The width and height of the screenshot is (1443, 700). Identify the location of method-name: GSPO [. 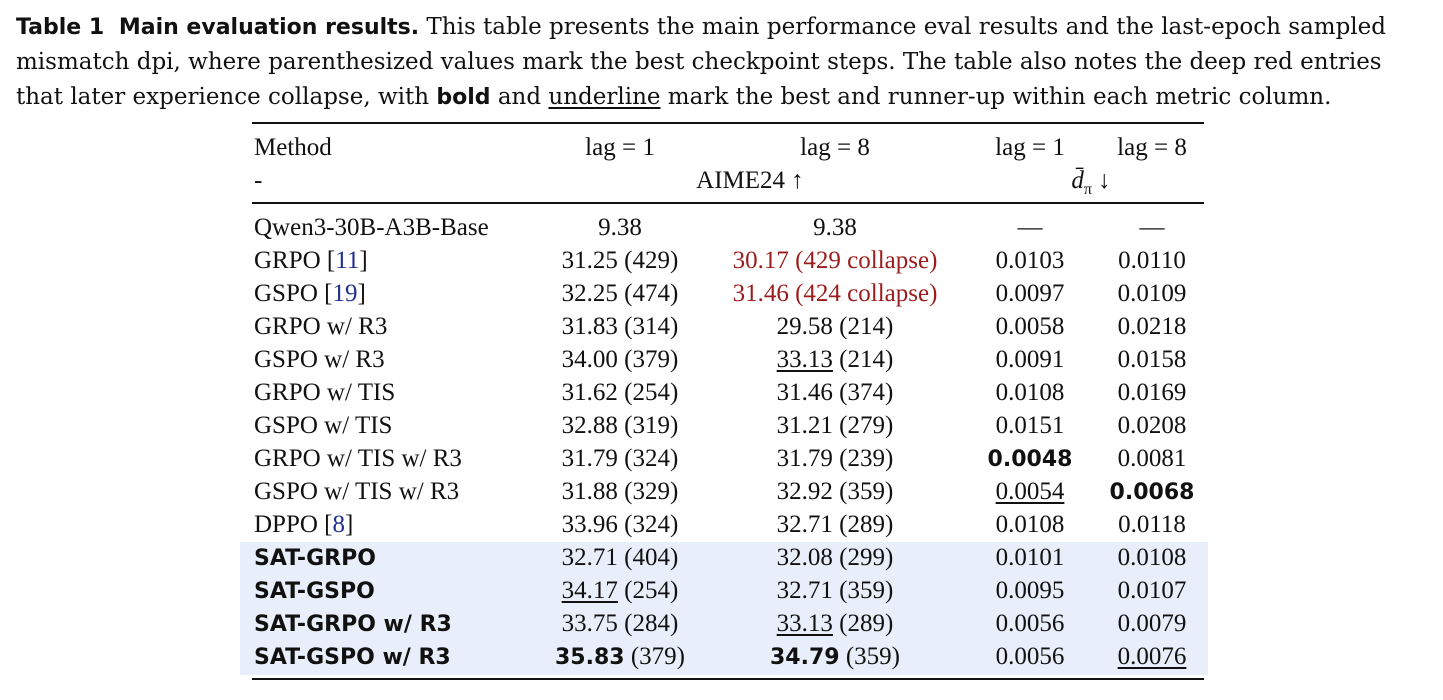
(293, 293).